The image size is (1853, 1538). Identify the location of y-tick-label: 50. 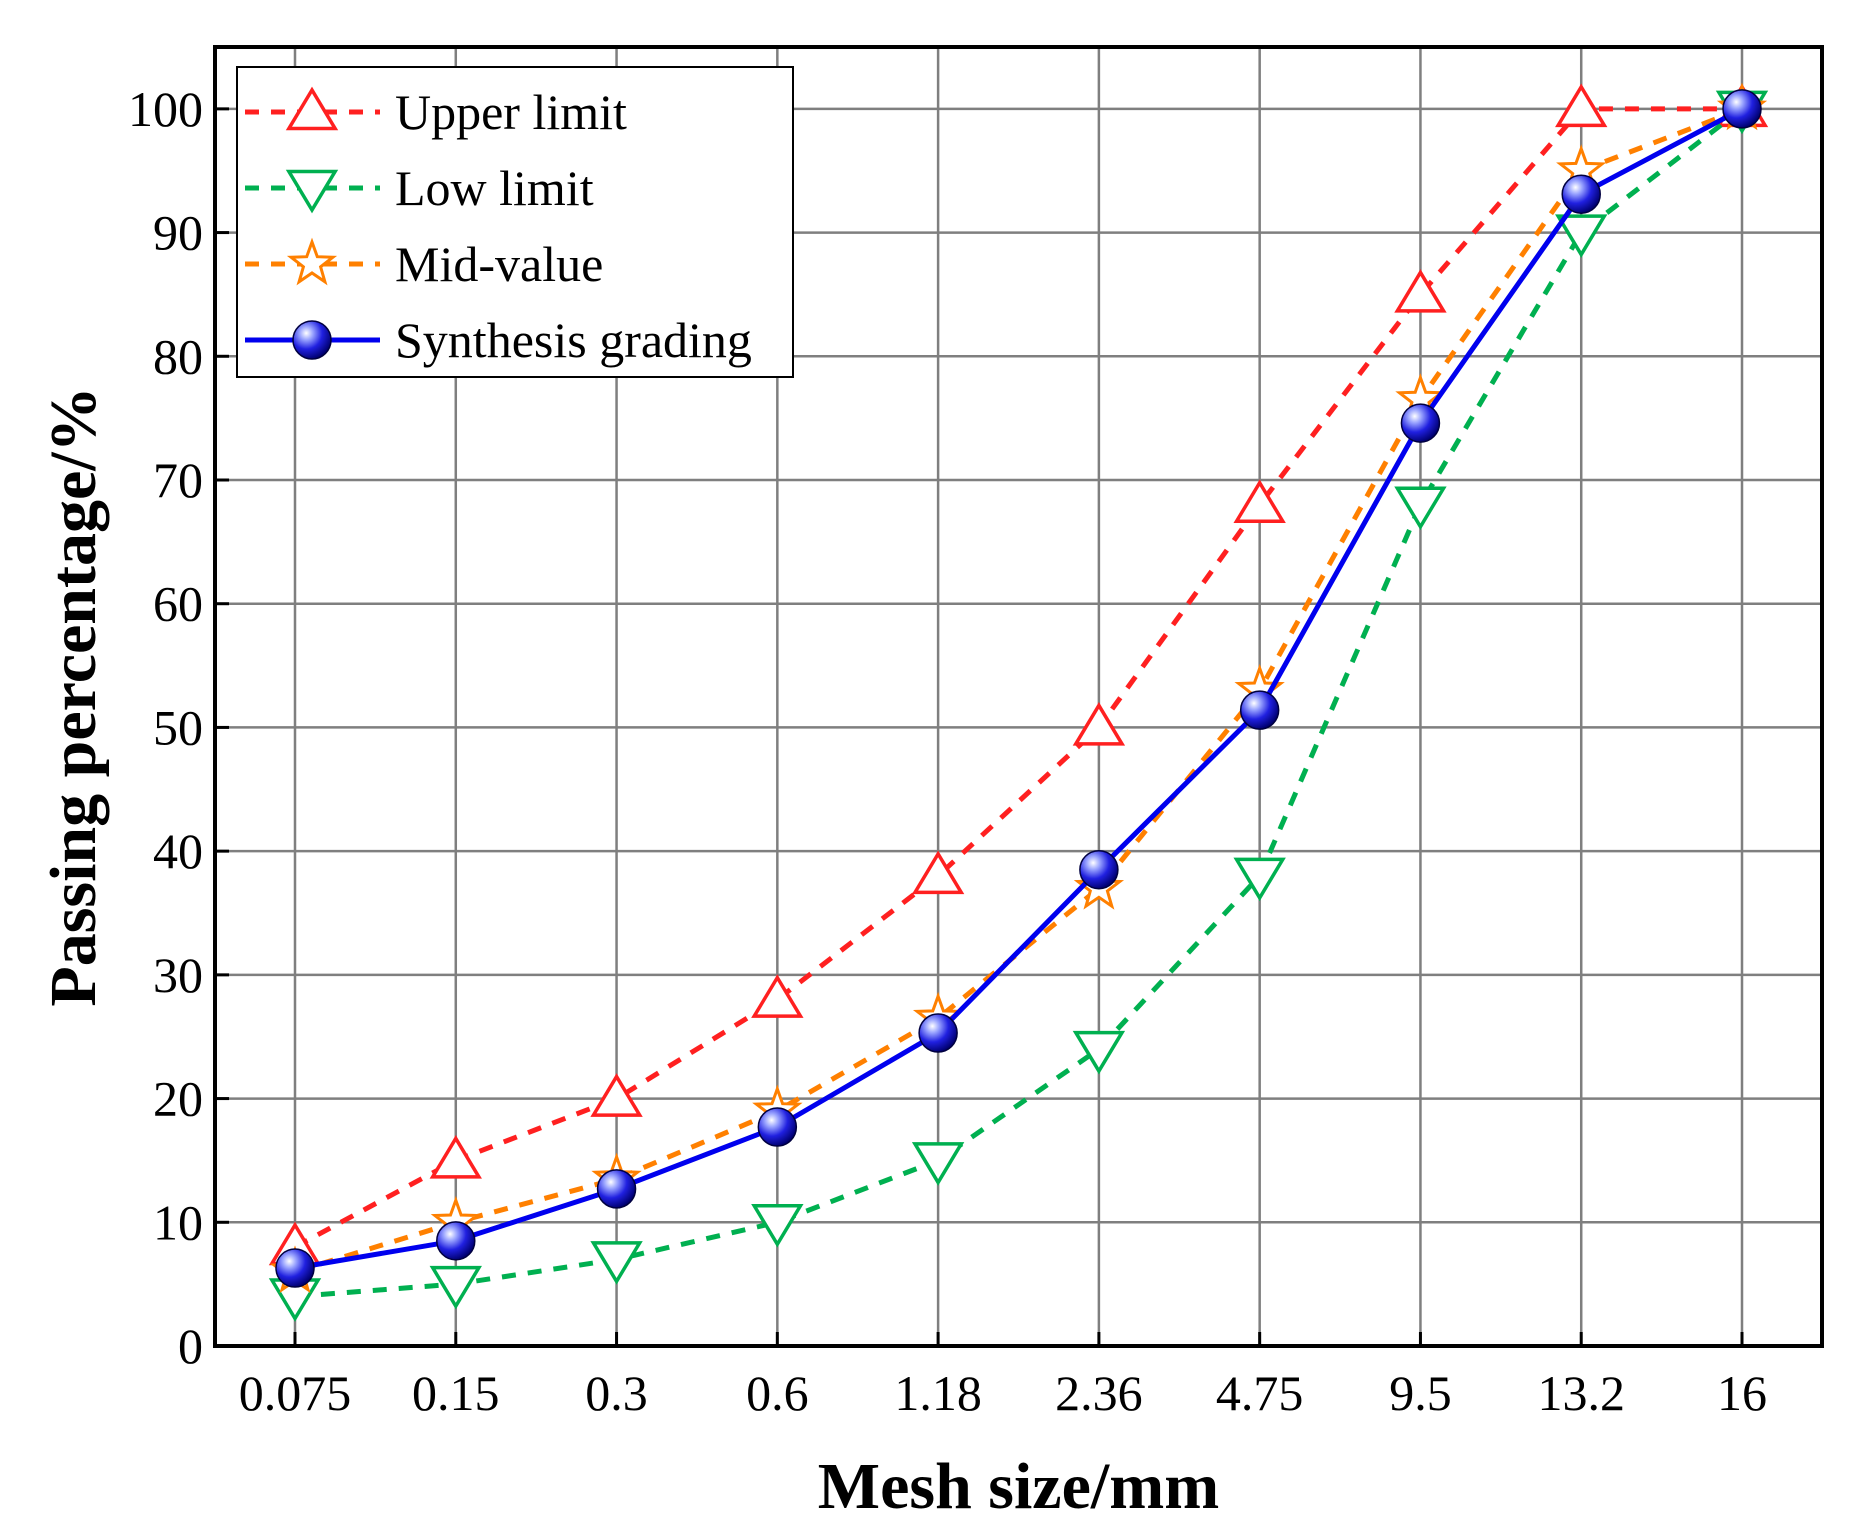
(178, 727).